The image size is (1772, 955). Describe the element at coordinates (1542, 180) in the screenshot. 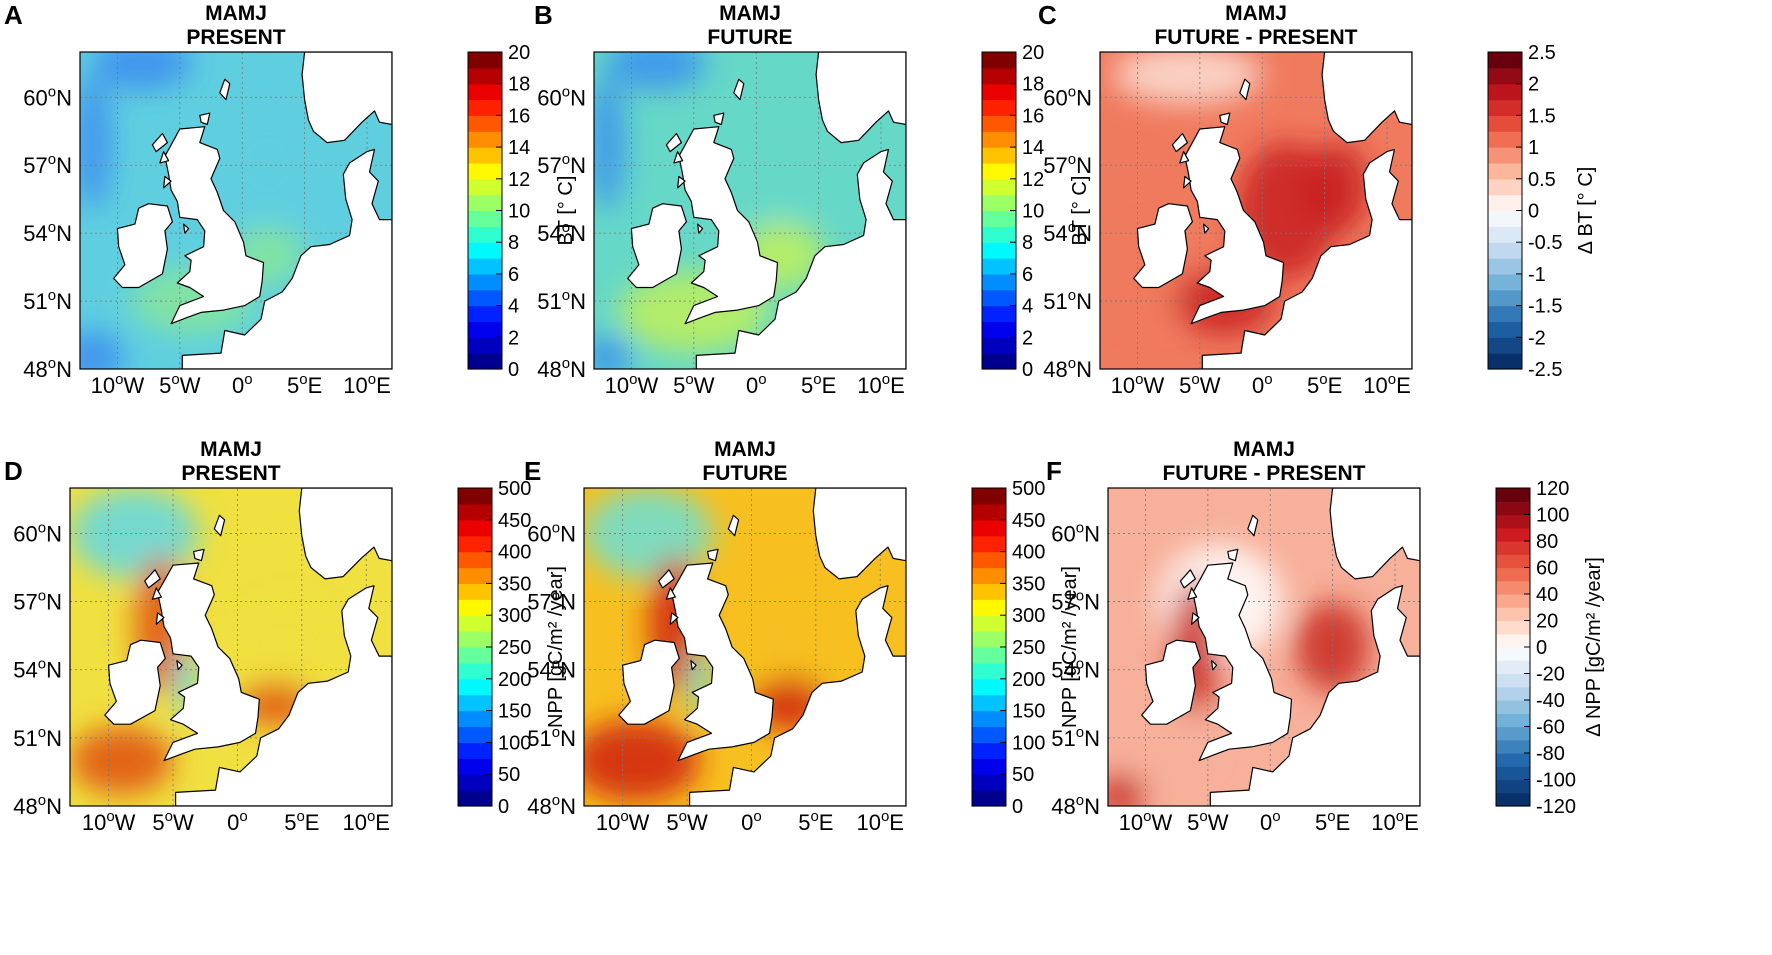

I see `colorbar-tick-label: 0.5` at that location.